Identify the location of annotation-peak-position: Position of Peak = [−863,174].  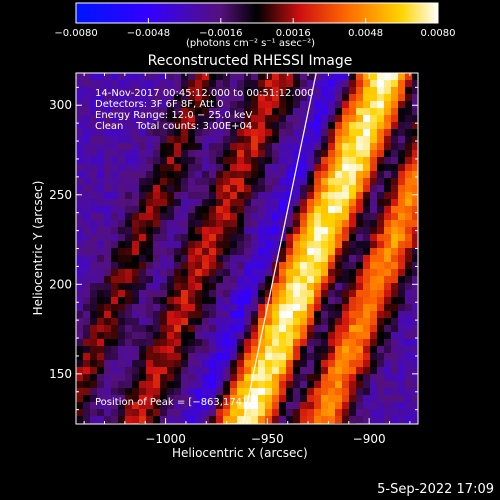
(170, 402).